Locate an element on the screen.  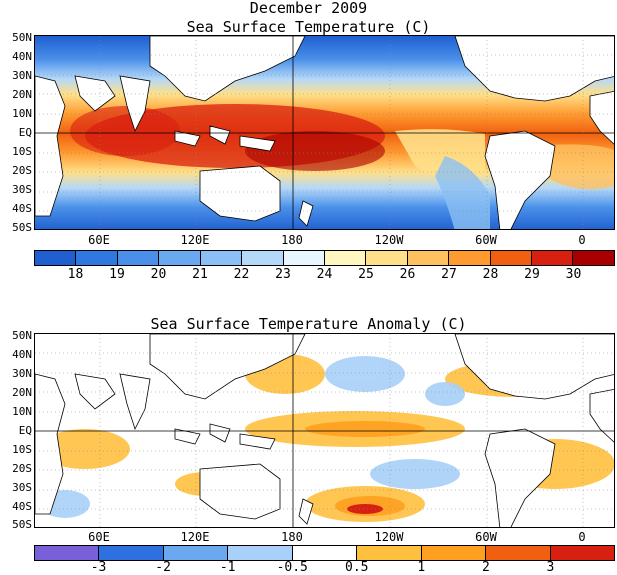
anomaly-colorbar-label: -0.5 is located at coordinates (292, 567).